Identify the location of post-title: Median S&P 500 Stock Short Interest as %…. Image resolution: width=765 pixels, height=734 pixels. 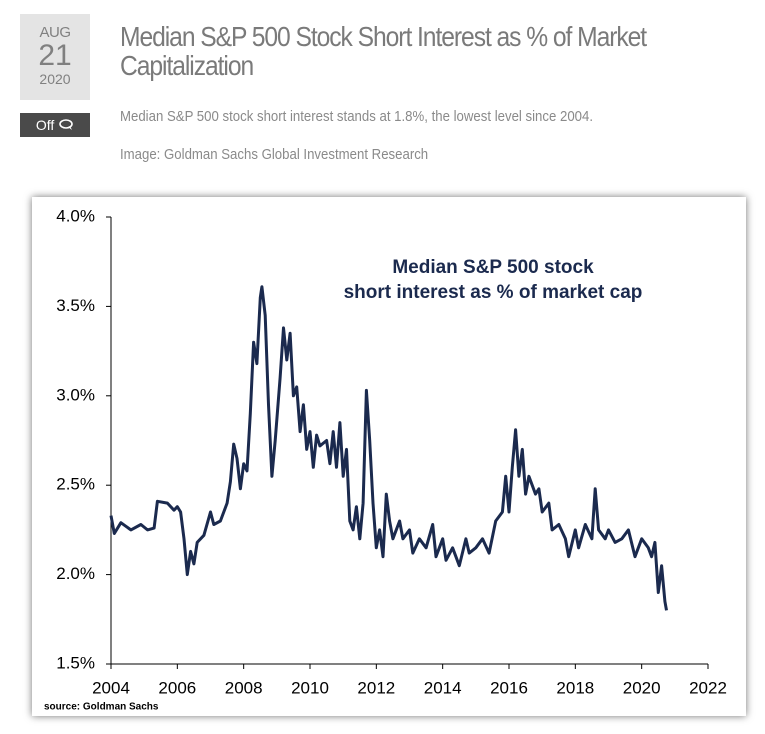
(383, 51).